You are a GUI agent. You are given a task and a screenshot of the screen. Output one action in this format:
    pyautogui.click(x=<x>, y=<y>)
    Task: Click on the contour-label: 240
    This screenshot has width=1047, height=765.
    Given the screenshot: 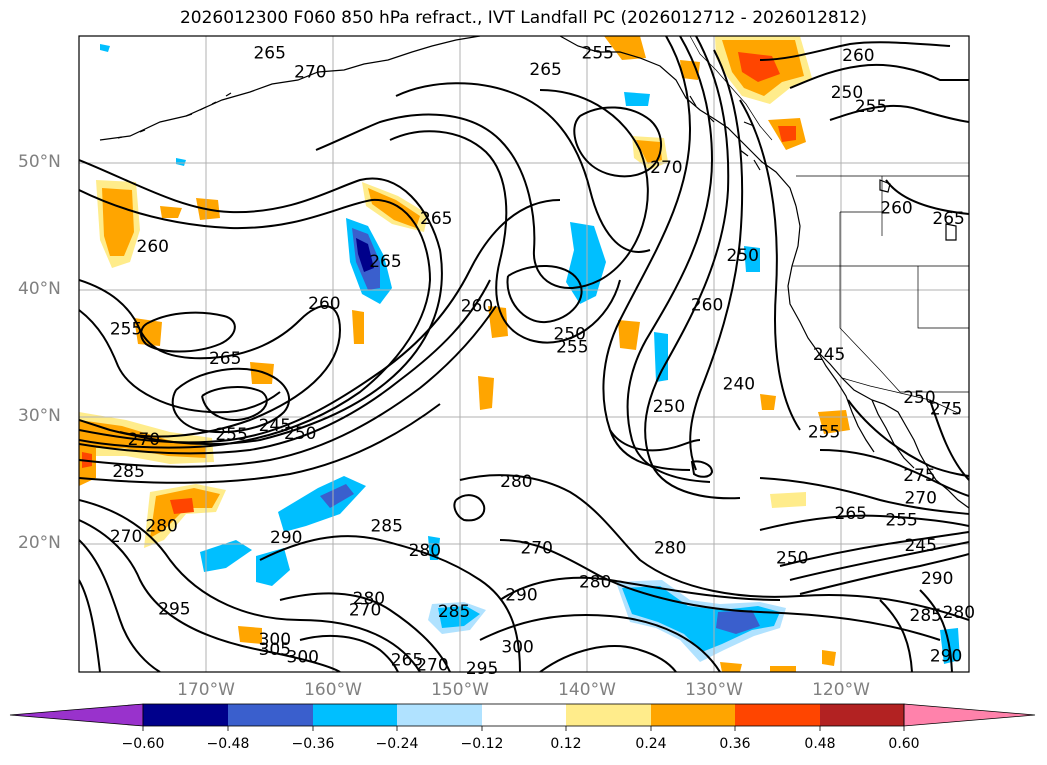 What is the action you would take?
    pyautogui.click(x=739, y=384)
    